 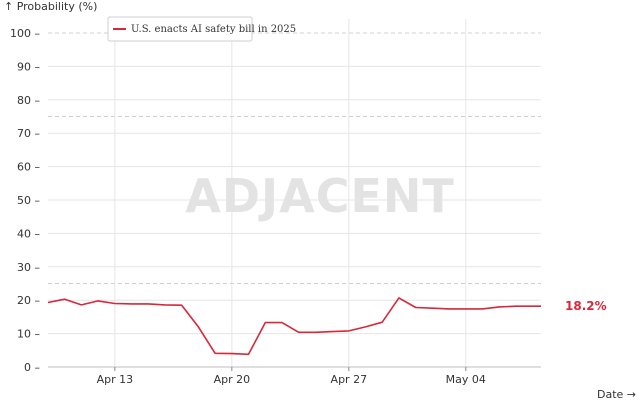 I want to click on x-tick-label: Apr 13, so click(x=115, y=379).